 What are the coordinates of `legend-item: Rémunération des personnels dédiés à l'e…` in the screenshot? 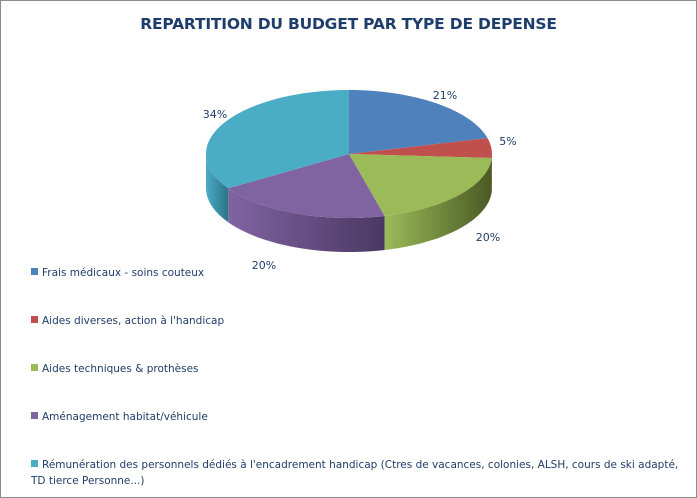 It's located at (356, 473).